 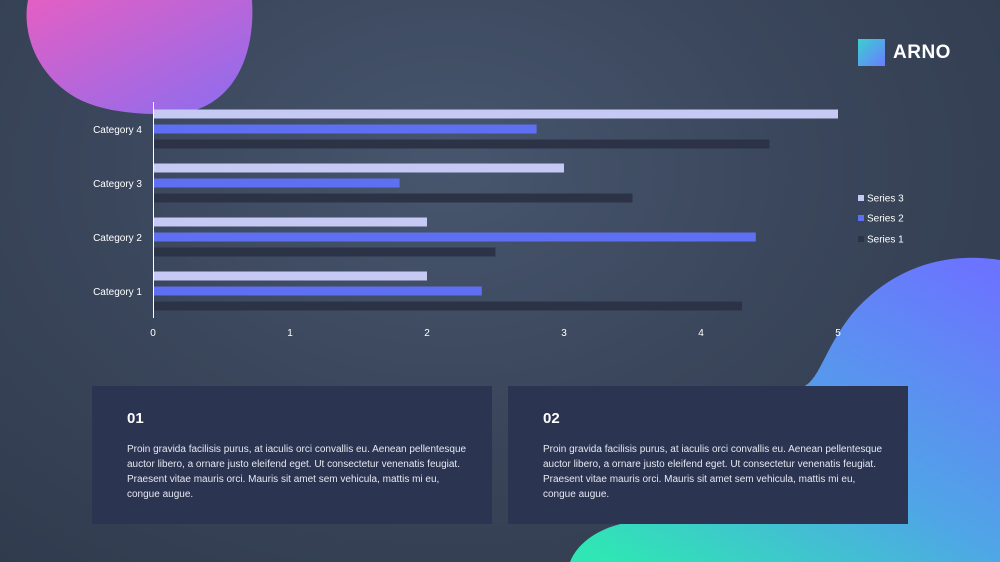 What do you see at coordinates (117, 184) in the screenshot?
I see `category-label: Category 3` at bounding box center [117, 184].